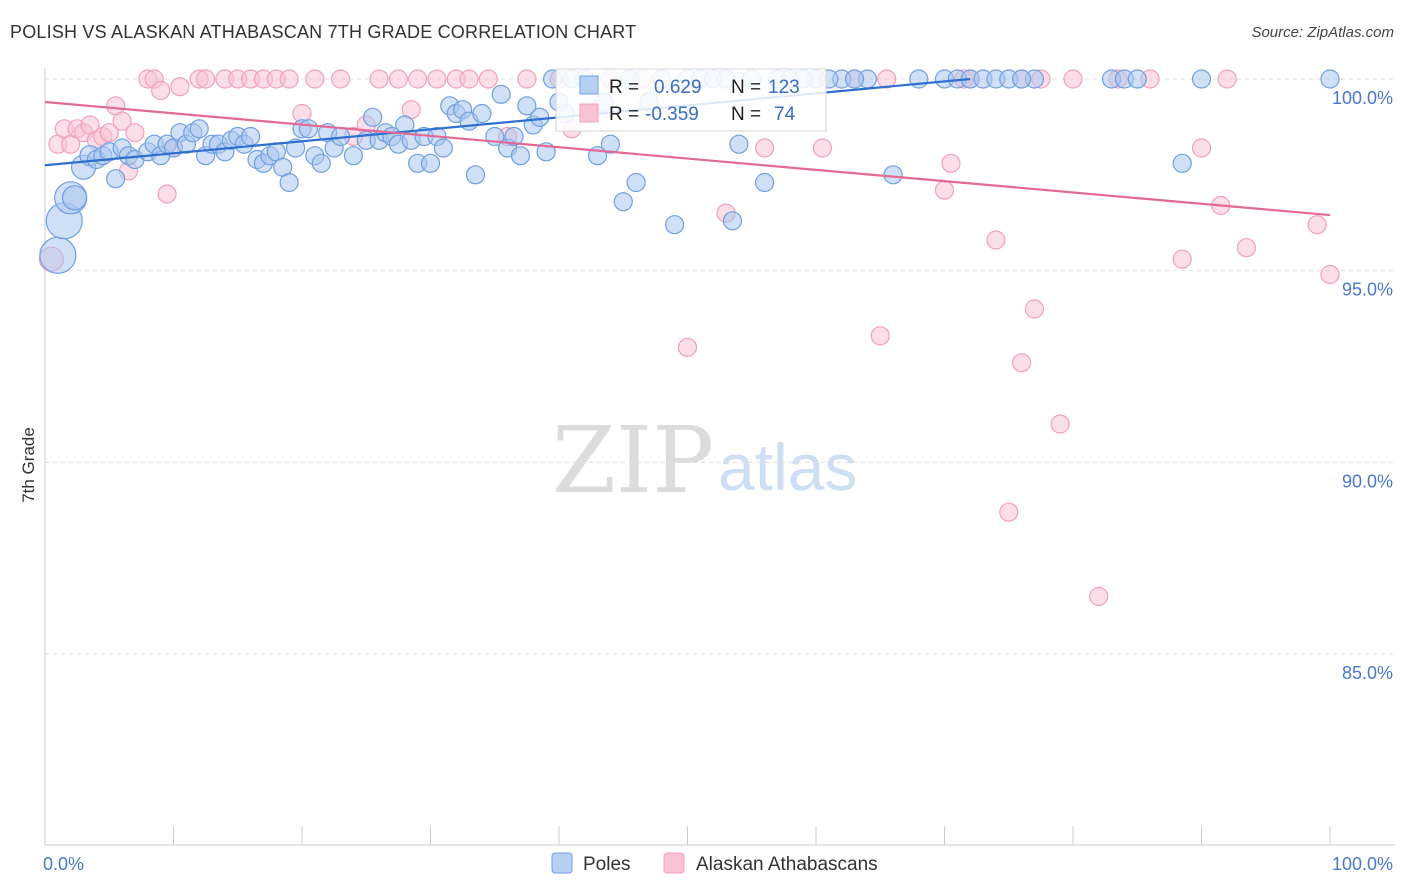  What do you see at coordinates (1367, 290) in the screenshot?
I see `y-tick-label: 95.0%` at bounding box center [1367, 290].